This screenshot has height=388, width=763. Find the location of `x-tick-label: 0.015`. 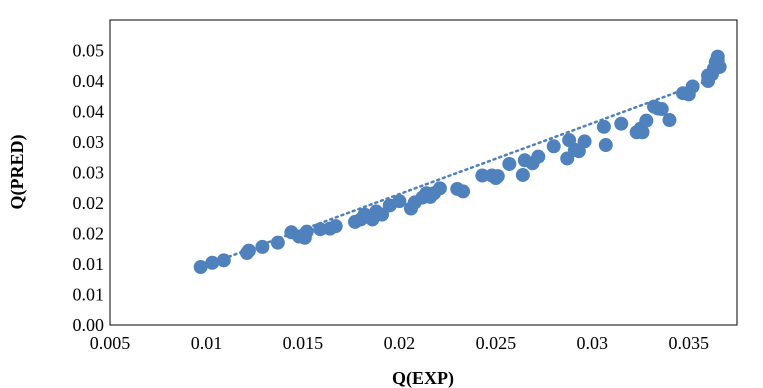

x-tick-label: 0.015 is located at coordinates (303, 343).